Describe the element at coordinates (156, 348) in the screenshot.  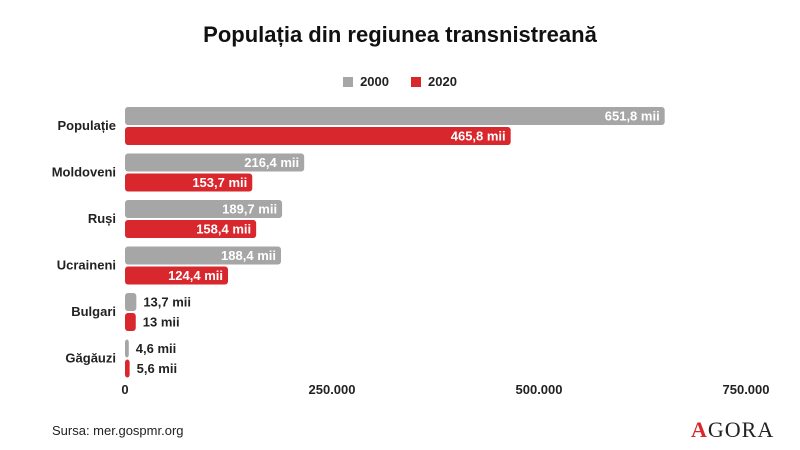
I see `data-label: 4,6 mii` at that location.